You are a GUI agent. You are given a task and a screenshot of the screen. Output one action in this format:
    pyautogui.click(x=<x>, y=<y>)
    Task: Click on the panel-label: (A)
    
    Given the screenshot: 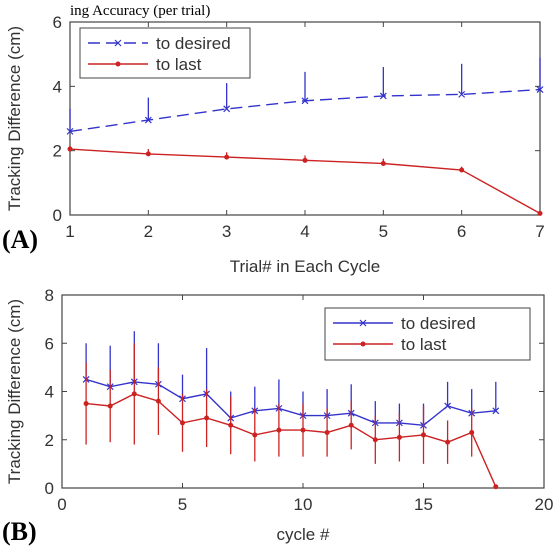 What is the action you would take?
    pyautogui.click(x=20, y=239)
    